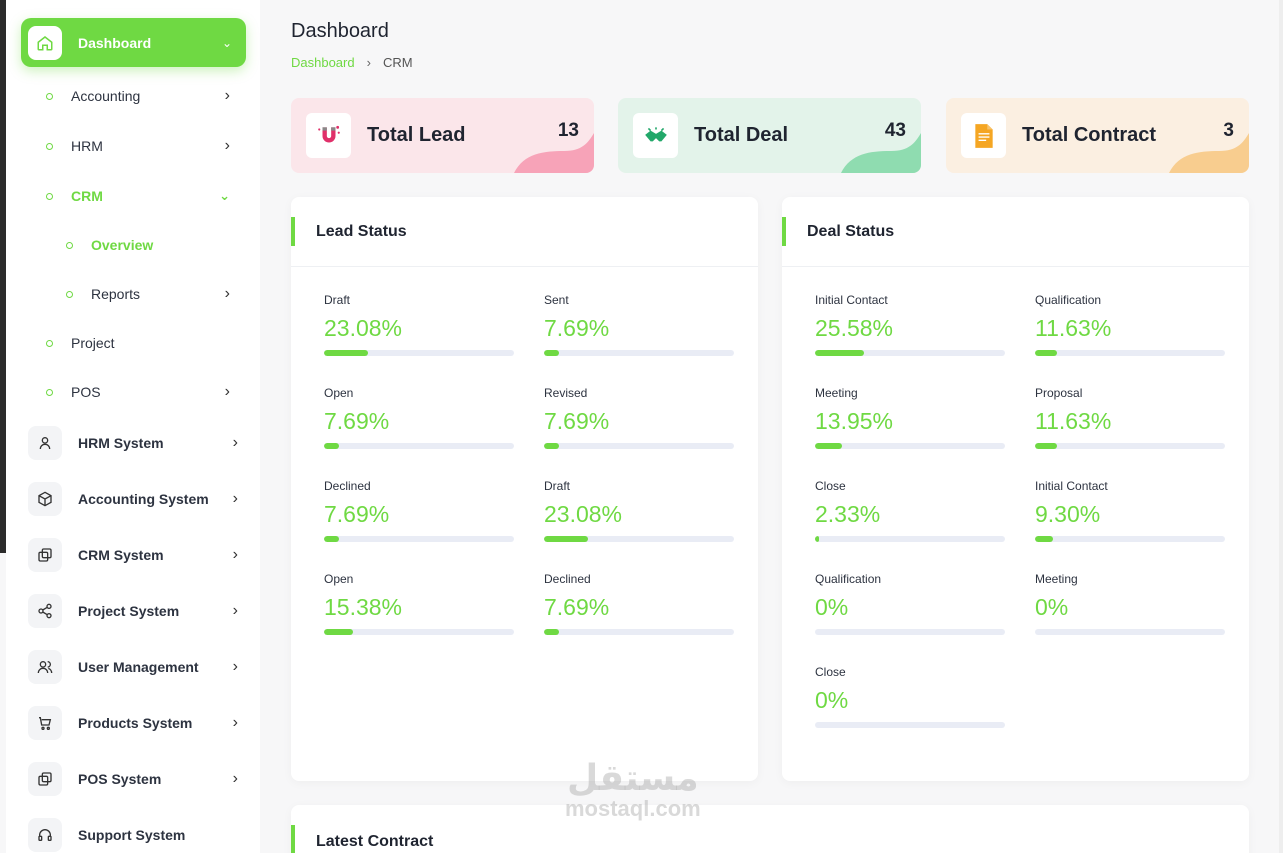 Image resolution: width=1283 pixels, height=853 pixels. What do you see at coordinates (832, 607) in the screenshot?
I see `metric-percent: 0%` at bounding box center [832, 607].